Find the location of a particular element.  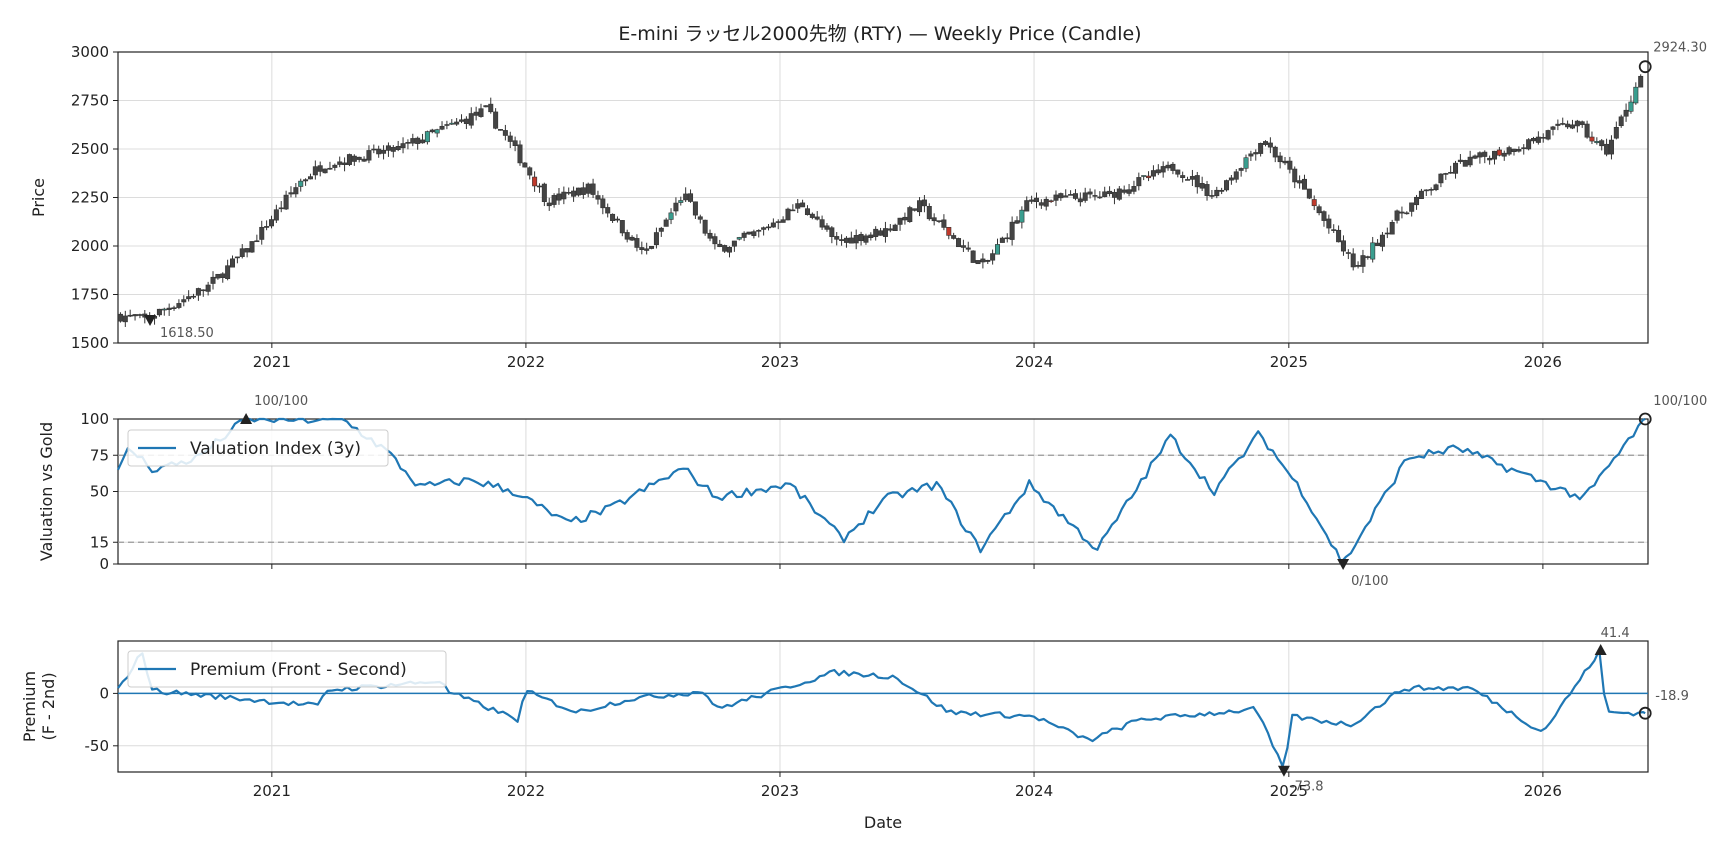

premium-last-annotation-marker is located at coordinates (1645, 713).